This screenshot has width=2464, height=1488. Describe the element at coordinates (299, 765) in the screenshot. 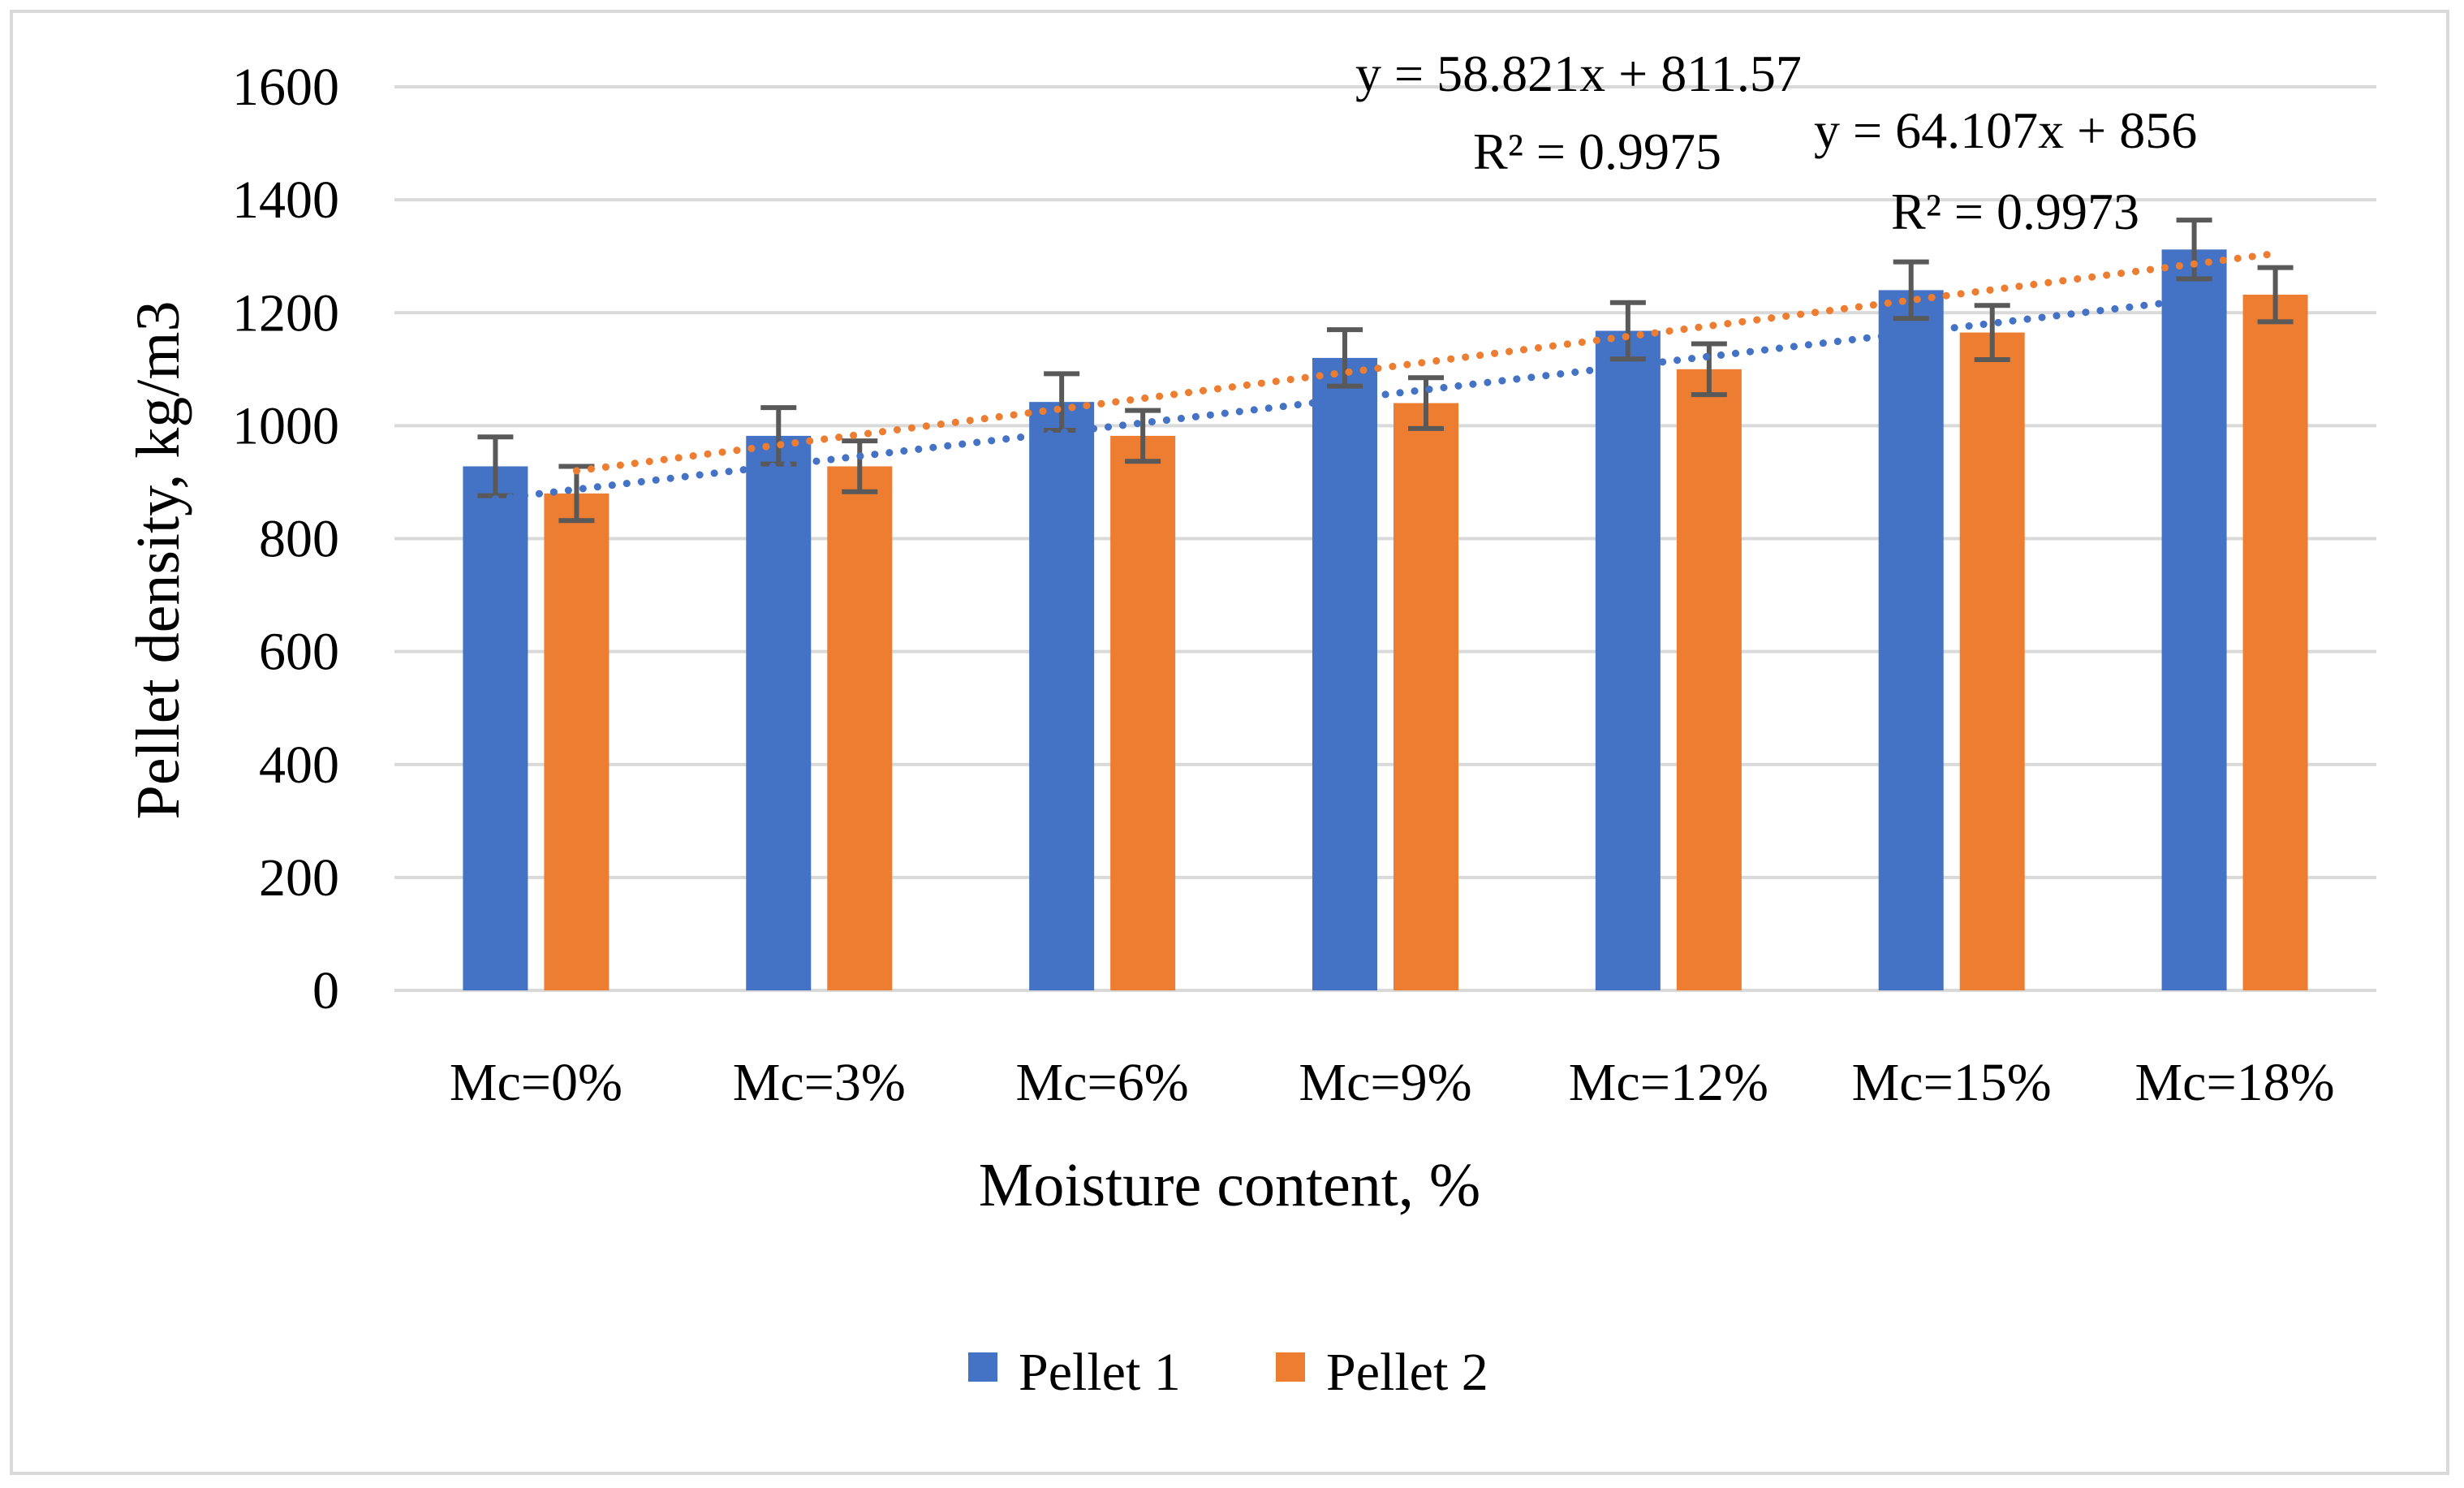

I see `y-tick-label-400: 400` at that location.